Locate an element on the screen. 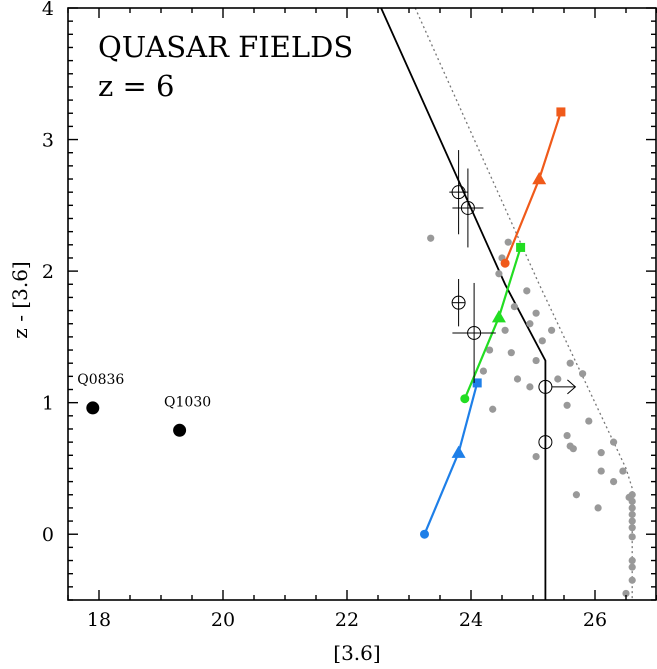  y-axis-label: z - [3.6] is located at coordinates (20, 299).